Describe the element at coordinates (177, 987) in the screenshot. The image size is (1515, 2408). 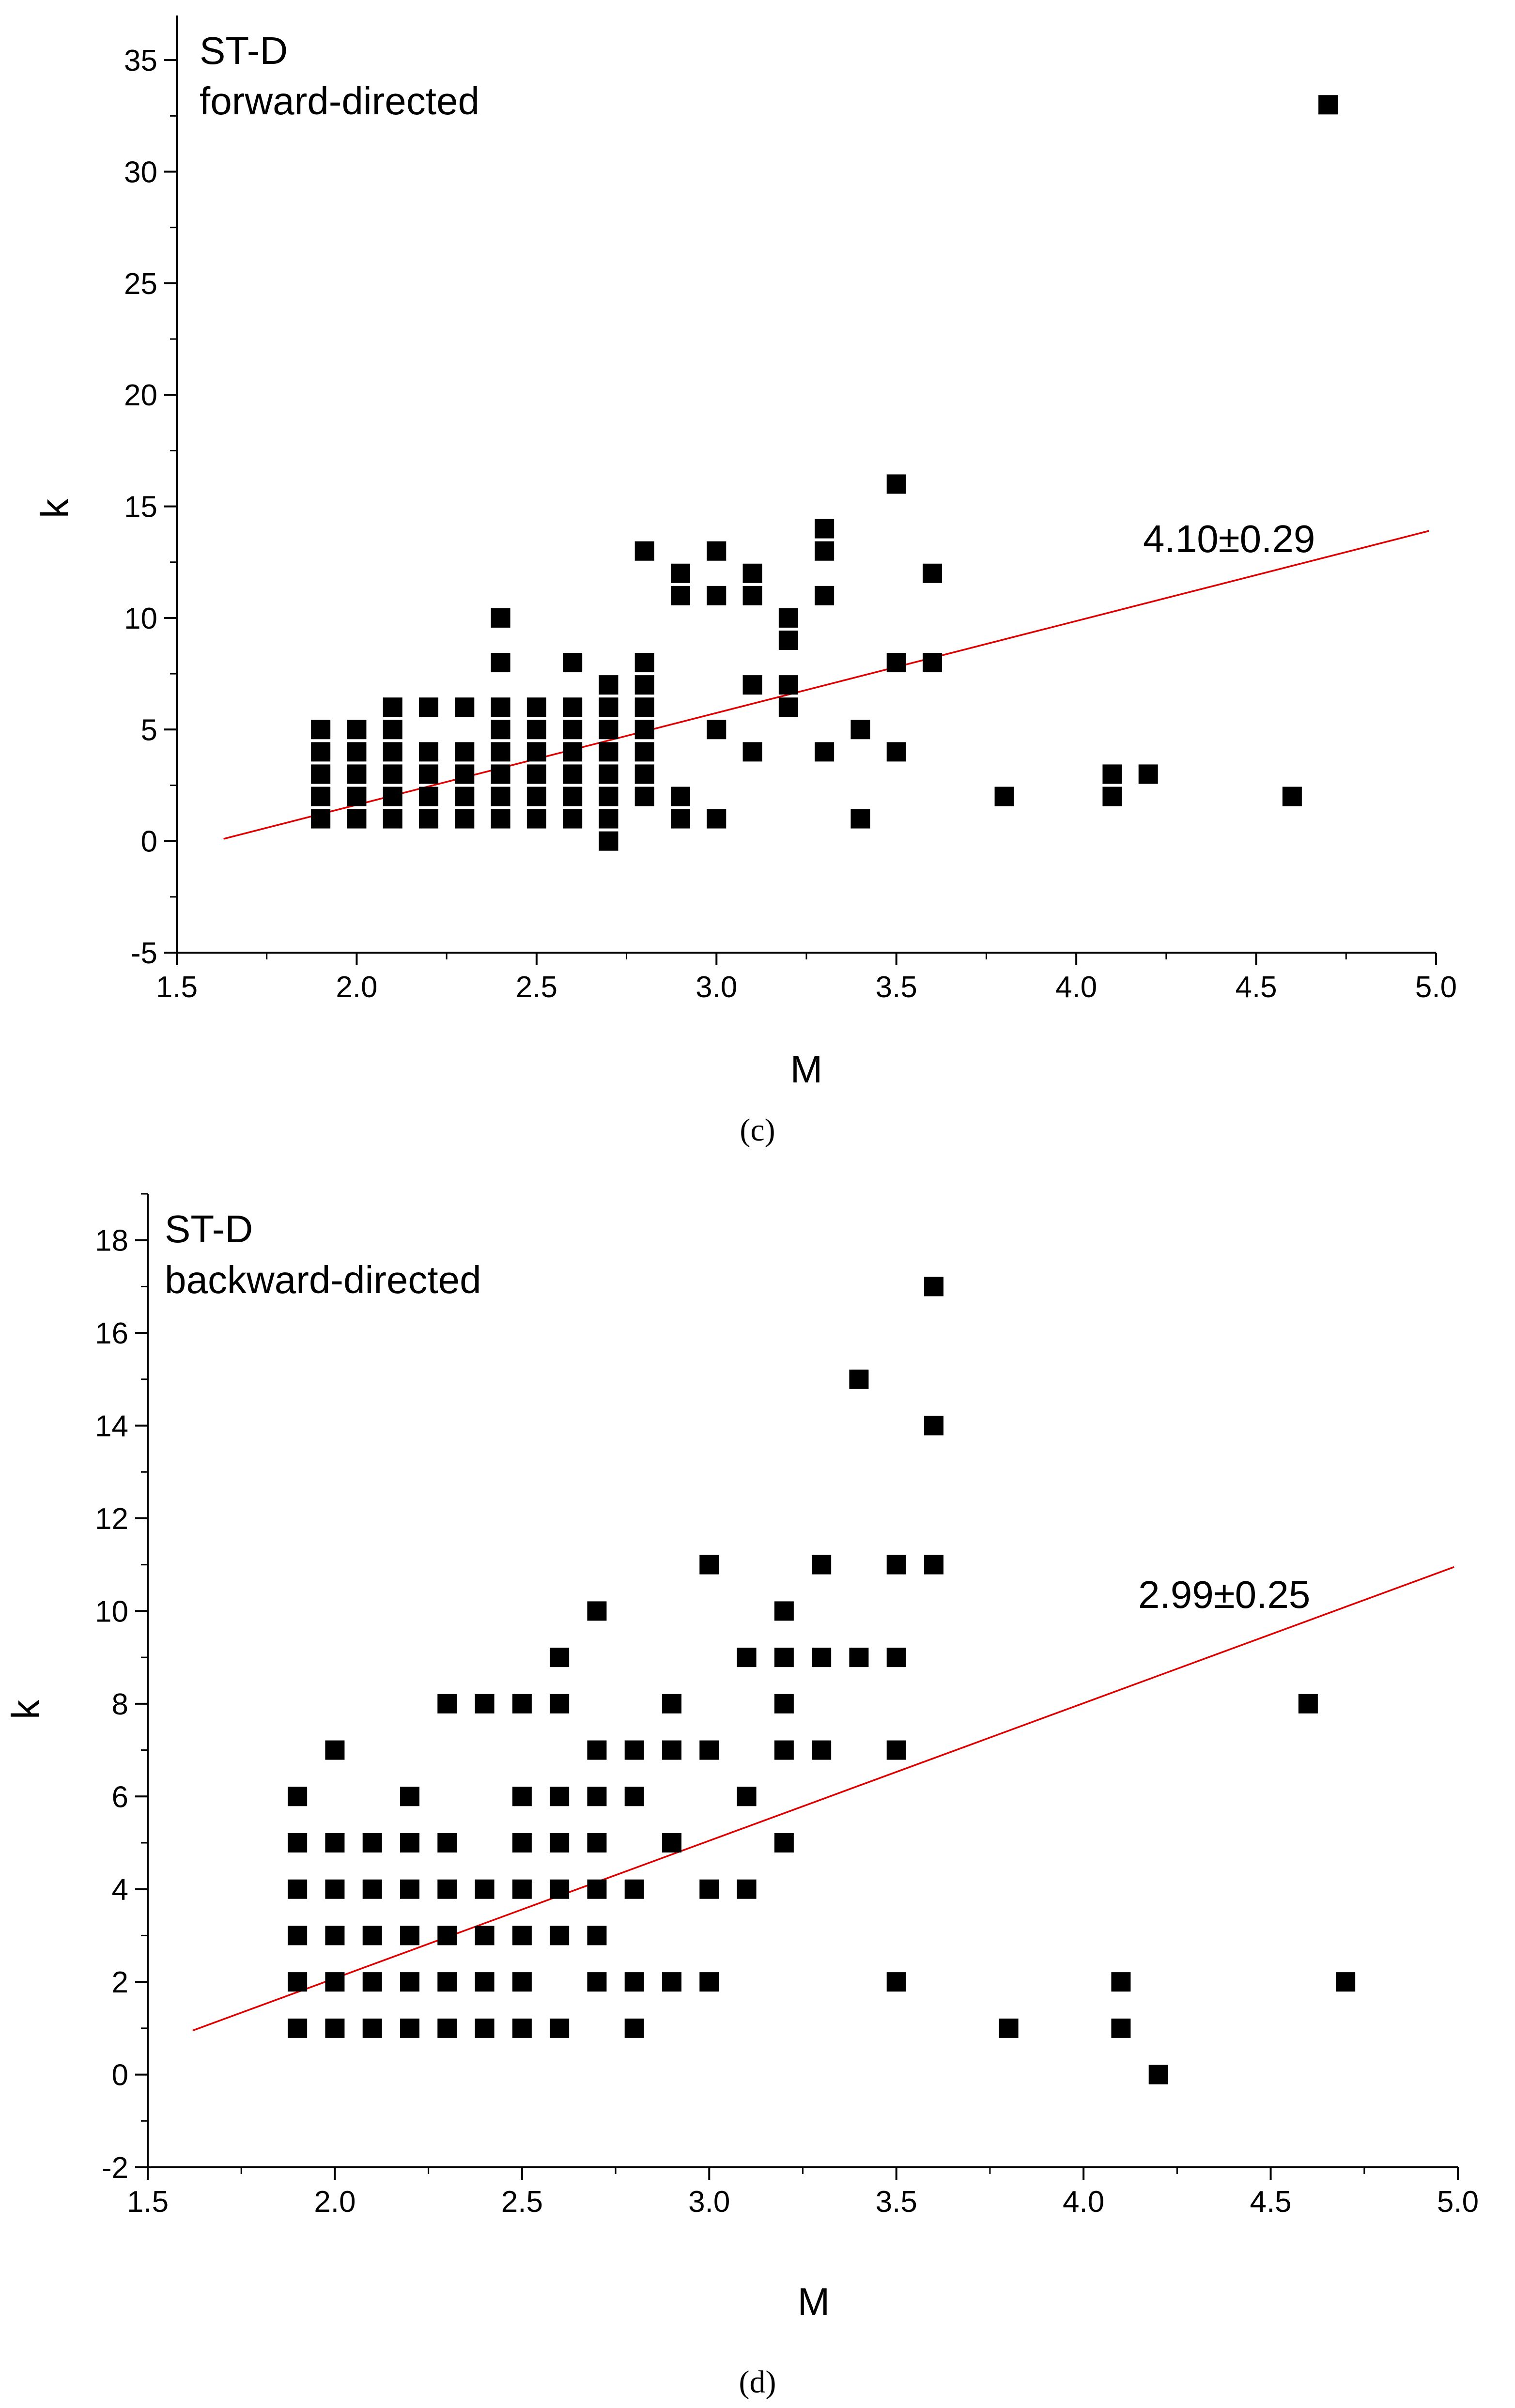
I see `x-tick-label: 1.5` at that location.